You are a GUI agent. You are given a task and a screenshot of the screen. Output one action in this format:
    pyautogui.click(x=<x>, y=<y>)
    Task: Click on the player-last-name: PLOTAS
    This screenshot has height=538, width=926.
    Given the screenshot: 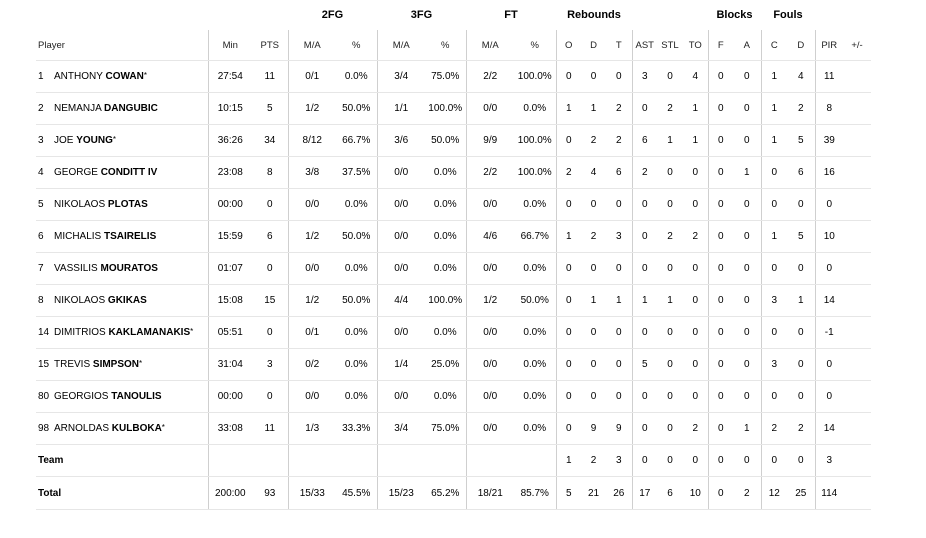 What is the action you would take?
    pyautogui.click(x=127, y=204)
    